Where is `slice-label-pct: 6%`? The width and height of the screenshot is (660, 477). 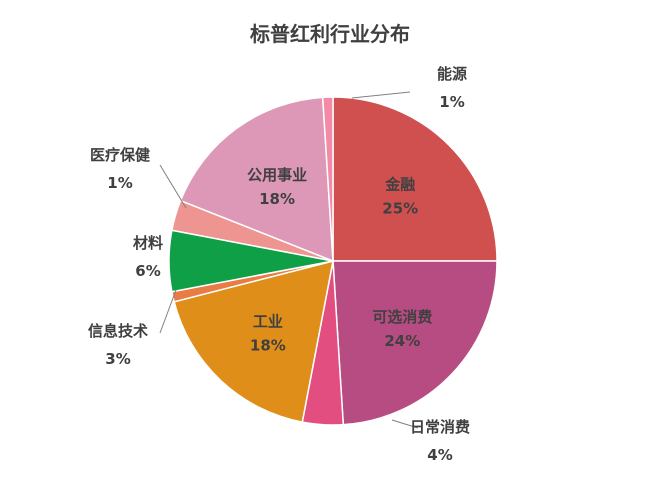
slice-label-pct: 6% is located at coordinates (147, 271).